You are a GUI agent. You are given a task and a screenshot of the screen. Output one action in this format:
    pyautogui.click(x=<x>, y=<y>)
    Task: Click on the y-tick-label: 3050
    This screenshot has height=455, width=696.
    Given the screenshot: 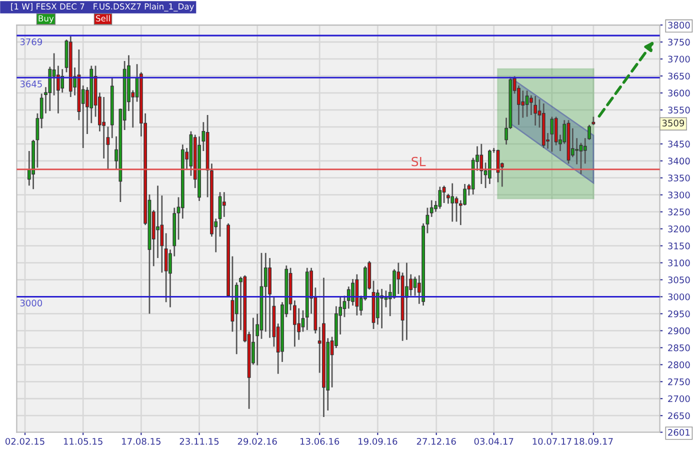 What is the action you would take?
    pyautogui.click(x=679, y=280)
    